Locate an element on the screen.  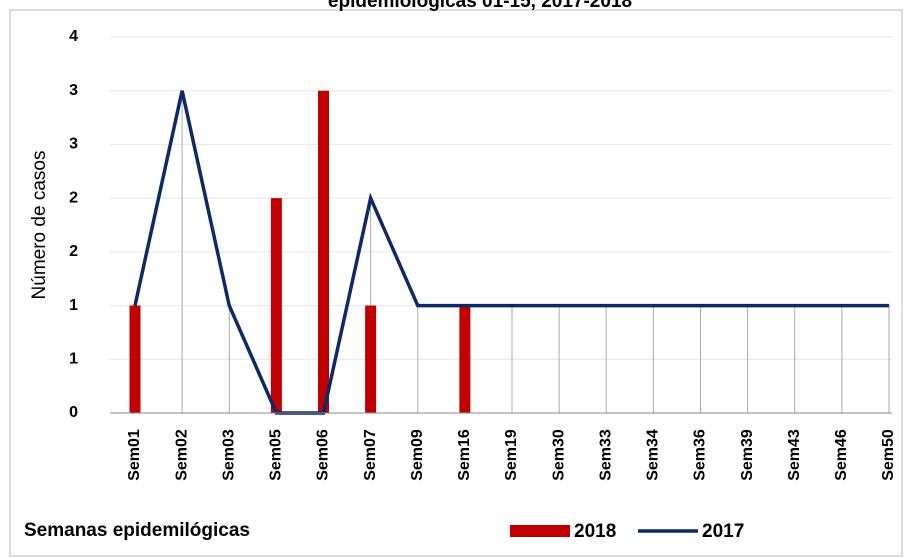
x-axis-label: Semanas epidemilógicas is located at coordinates (137, 530).